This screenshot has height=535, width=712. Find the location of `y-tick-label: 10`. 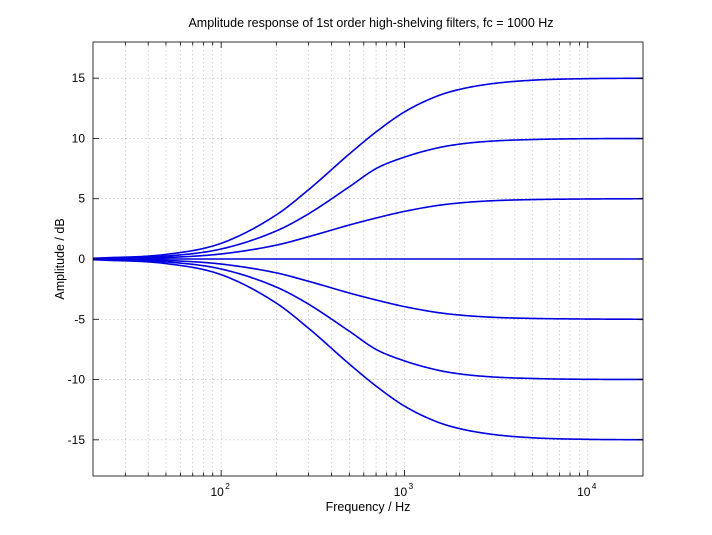

y-tick-label: 10 is located at coordinates (79, 138).